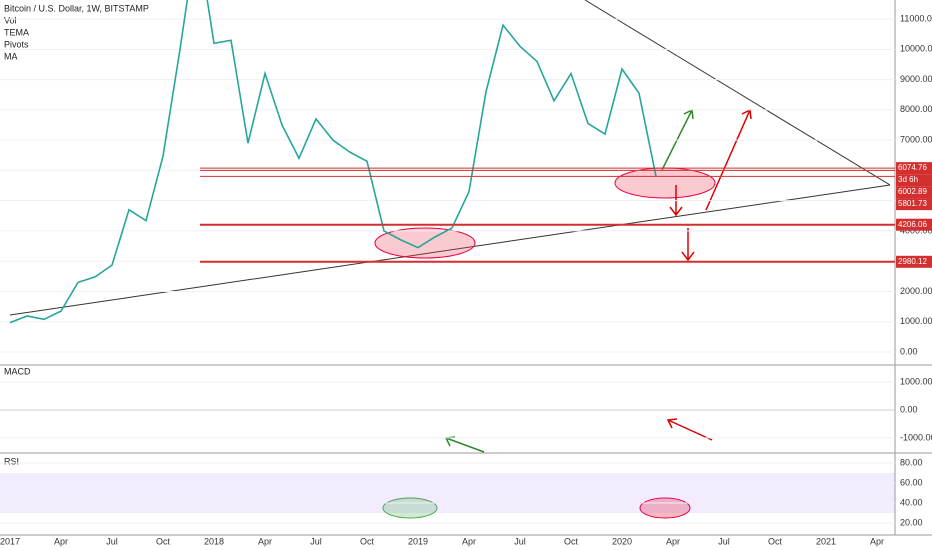  I want to click on x-tick-label: 2021, so click(826, 541).